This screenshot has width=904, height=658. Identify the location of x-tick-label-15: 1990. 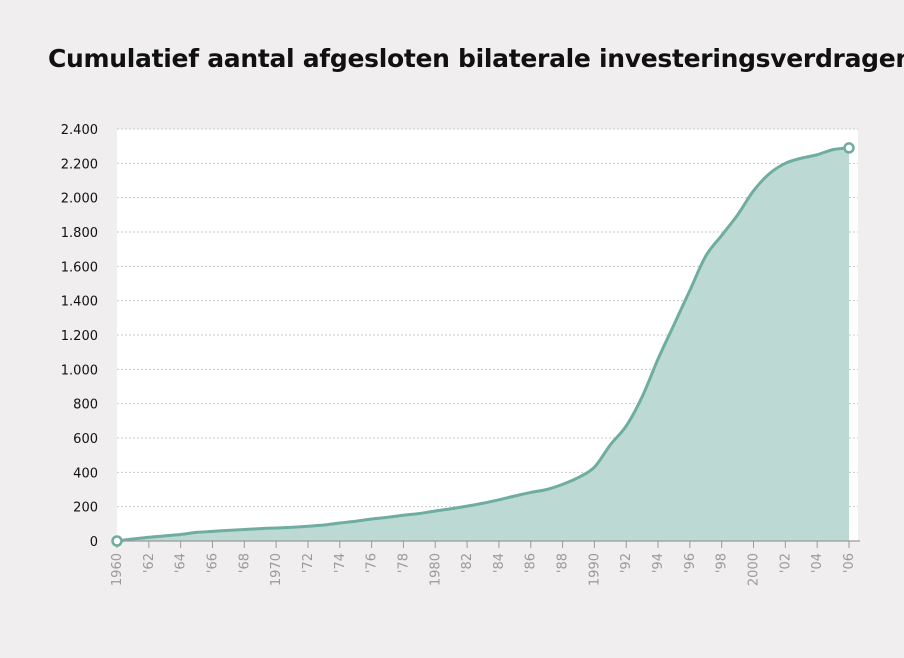
(594, 569).